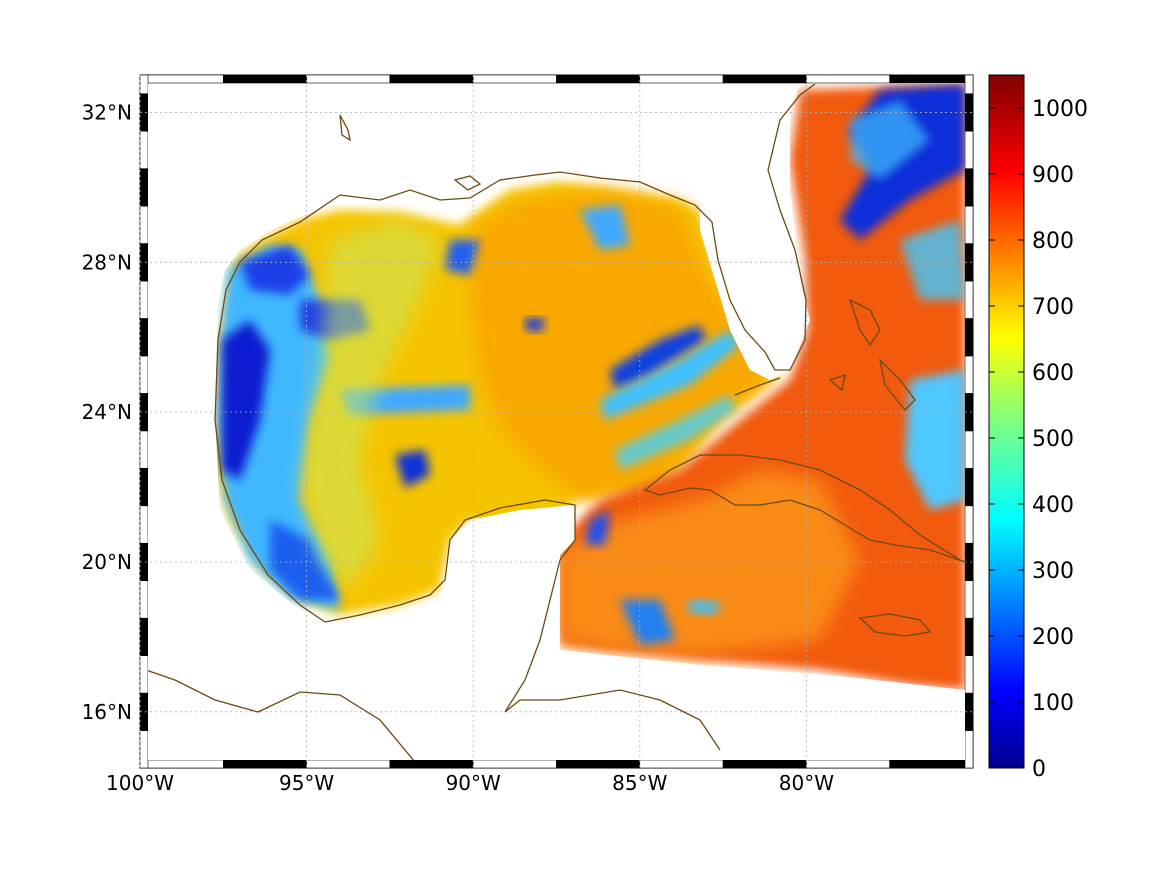  What do you see at coordinates (639, 783) in the screenshot?
I see `lon-tick-label: 85°W` at bounding box center [639, 783].